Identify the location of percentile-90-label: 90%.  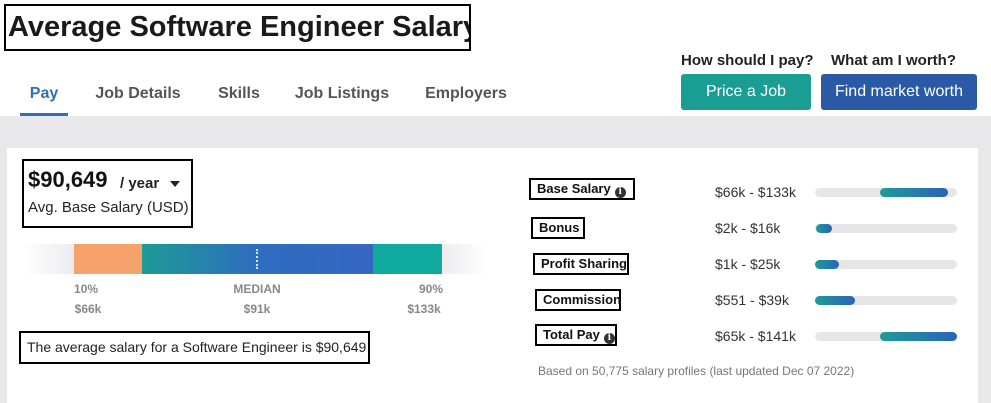
(431, 289).